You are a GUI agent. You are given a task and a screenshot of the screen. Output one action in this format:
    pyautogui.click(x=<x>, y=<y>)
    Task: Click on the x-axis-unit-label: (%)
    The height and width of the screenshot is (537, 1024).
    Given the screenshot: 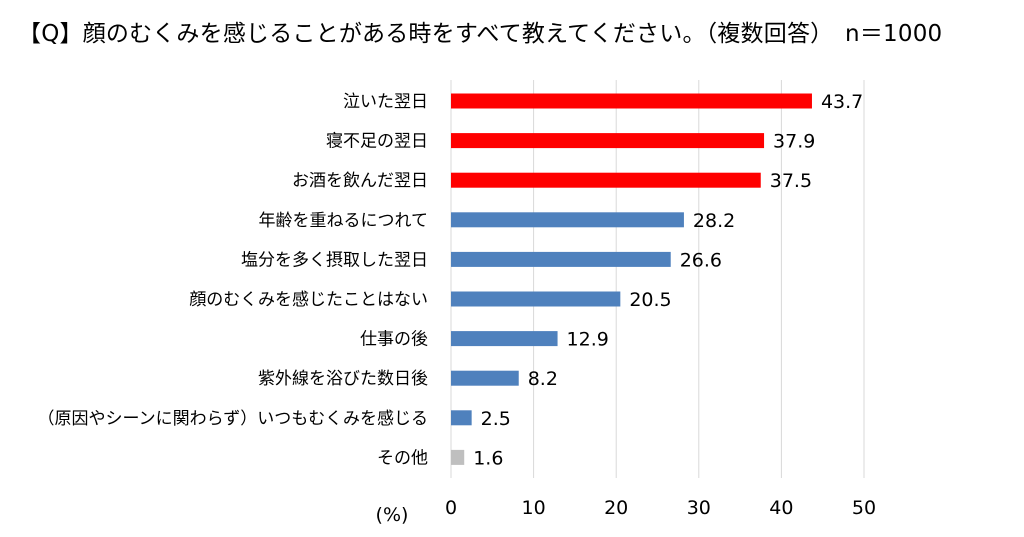 What is the action you would take?
    pyautogui.click(x=392, y=515)
    